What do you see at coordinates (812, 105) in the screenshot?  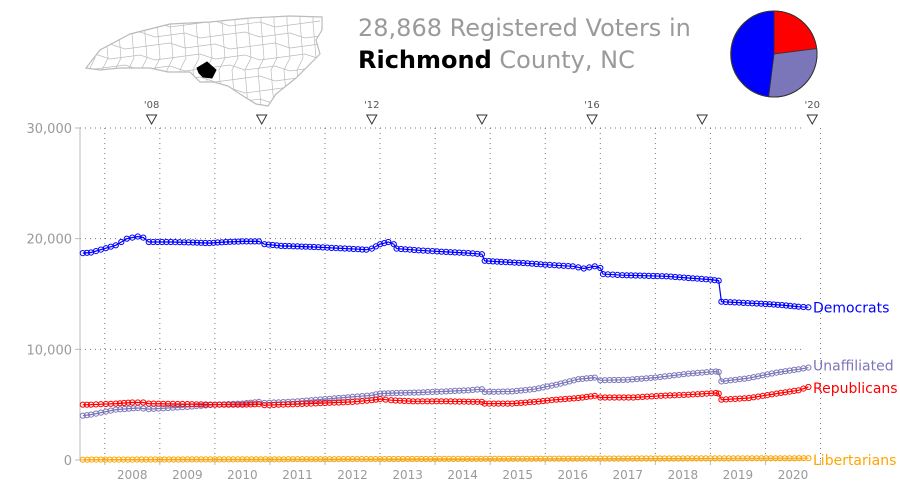 I see `election-label-6: '20` at bounding box center [812, 105].